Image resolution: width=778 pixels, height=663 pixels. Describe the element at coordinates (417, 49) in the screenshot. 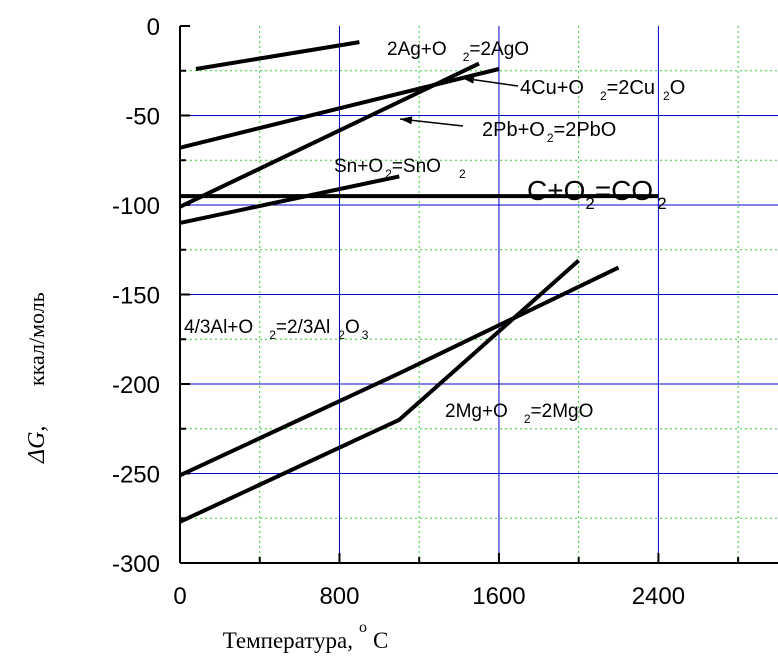

I see `annotation-text: 2Ag+O` at that location.